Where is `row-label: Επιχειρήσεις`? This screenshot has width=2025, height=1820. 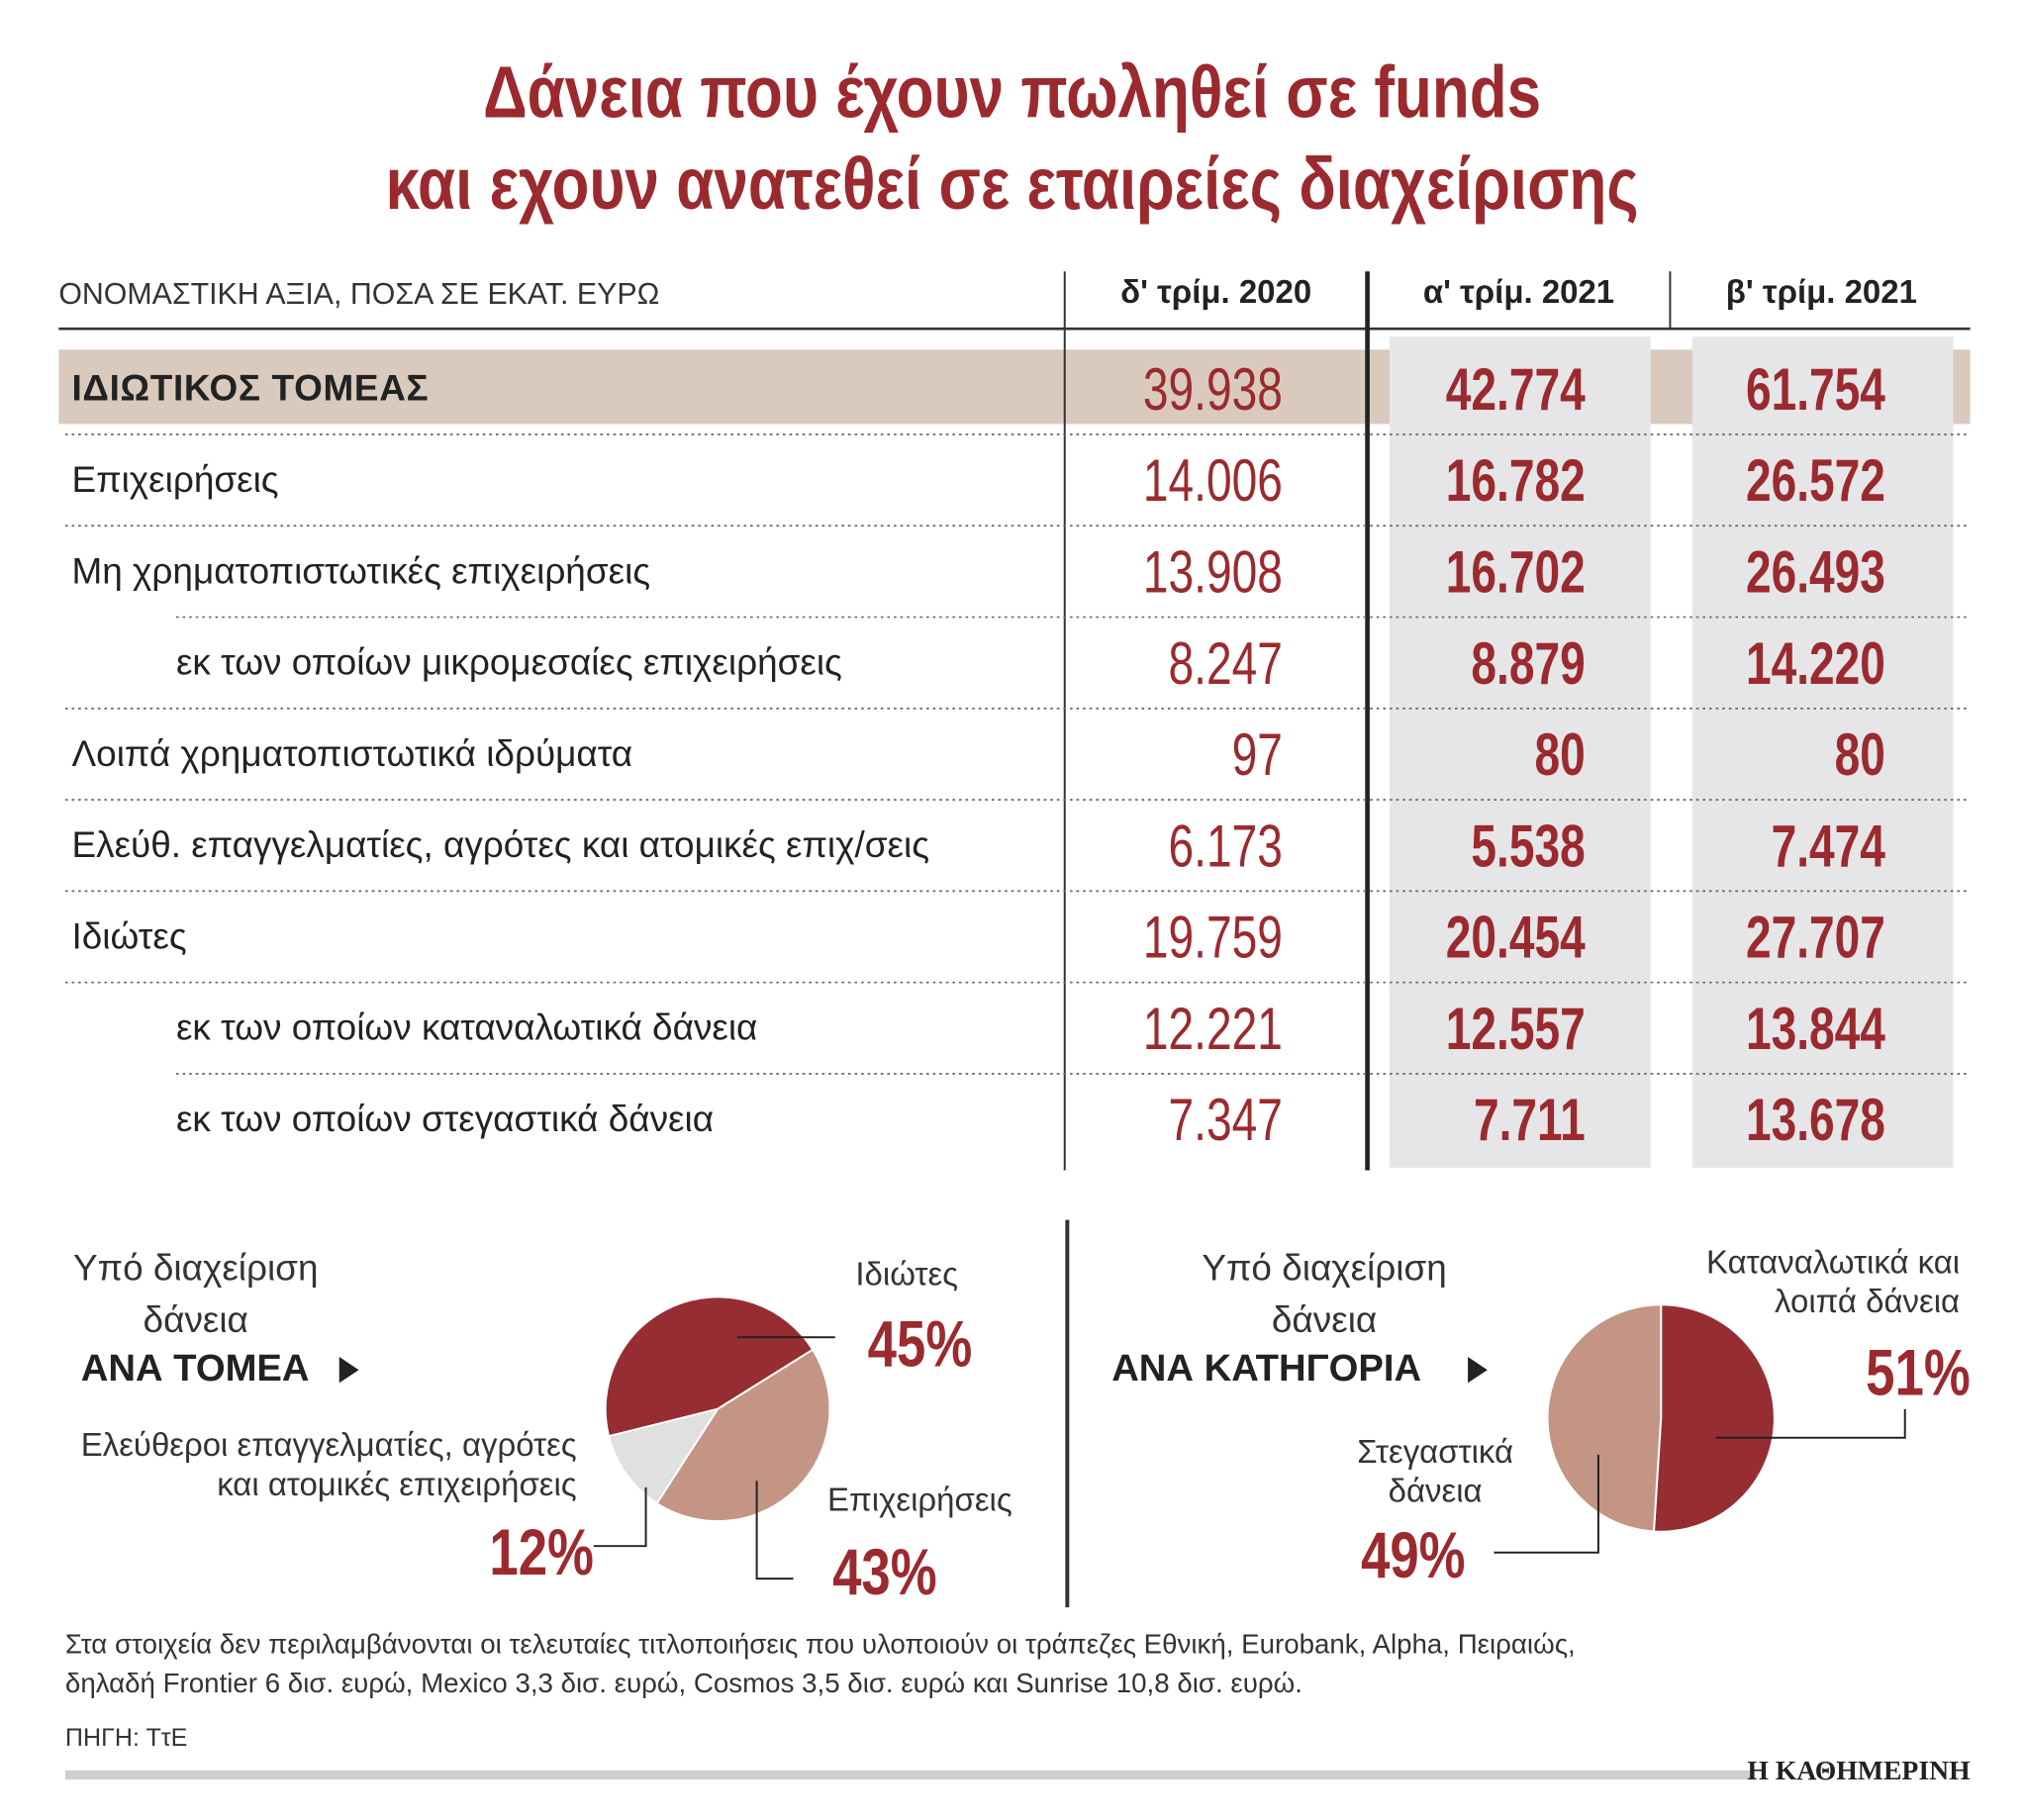 row-label: Επιχειρήσεις is located at coordinates (175, 479).